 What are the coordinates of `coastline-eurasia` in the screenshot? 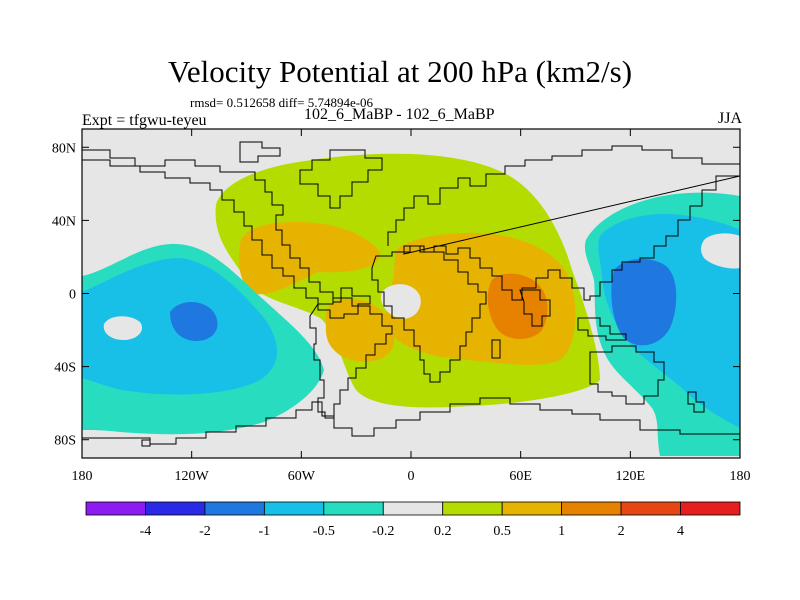 It's located at (563, 223).